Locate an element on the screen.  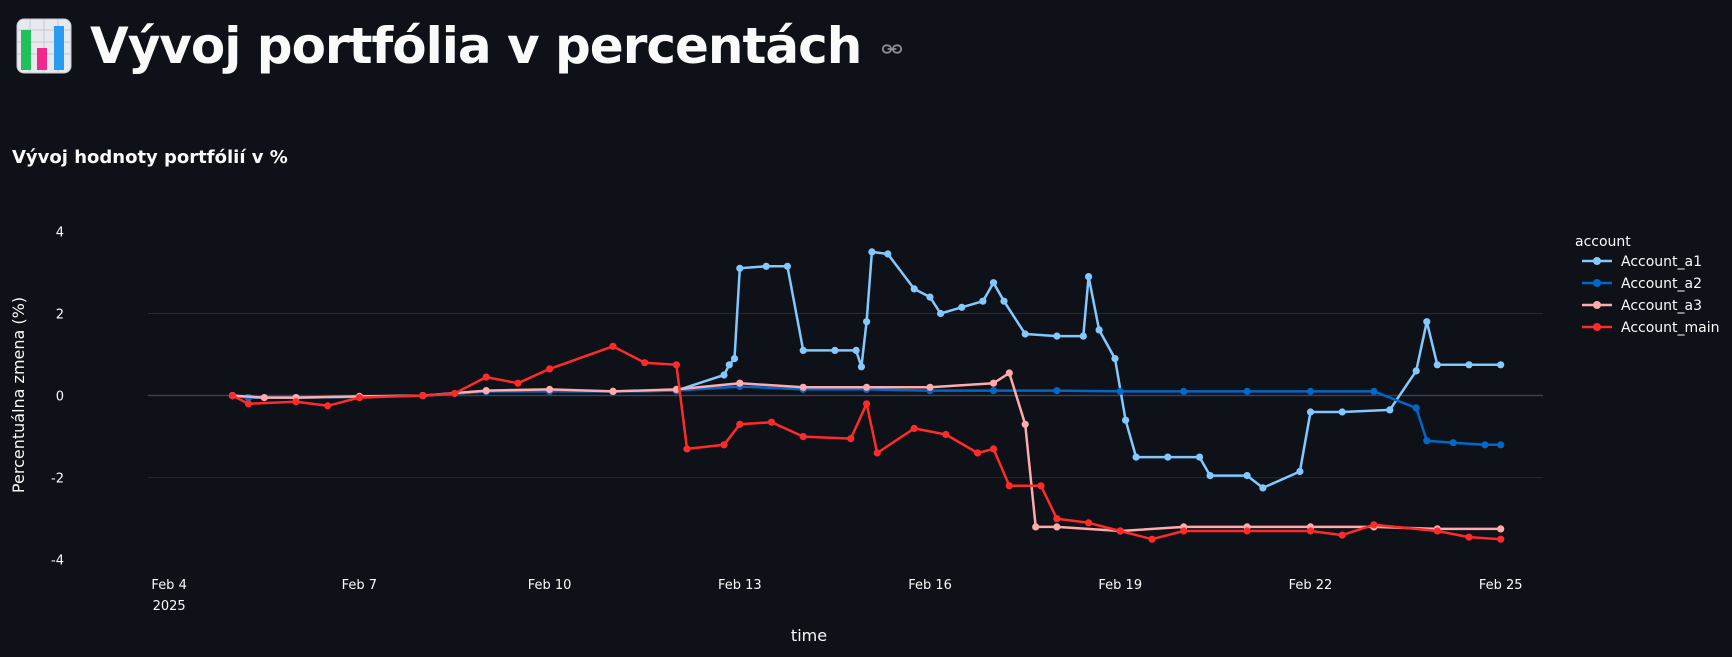
link-icon is located at coordinates (892, 49).